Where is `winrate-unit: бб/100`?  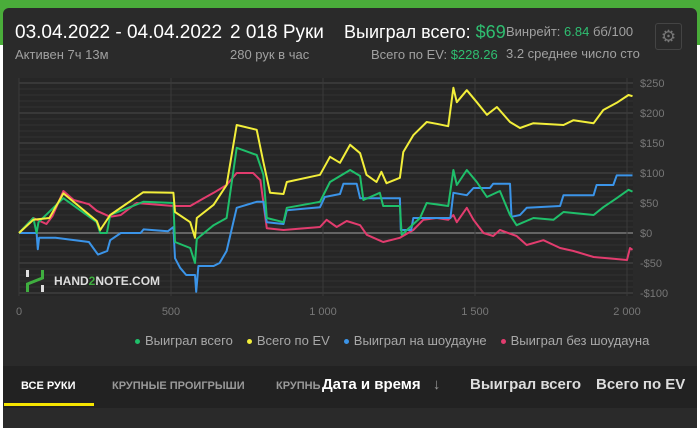
winrate-unit: бб/100 is located at coordinates (613, 31).